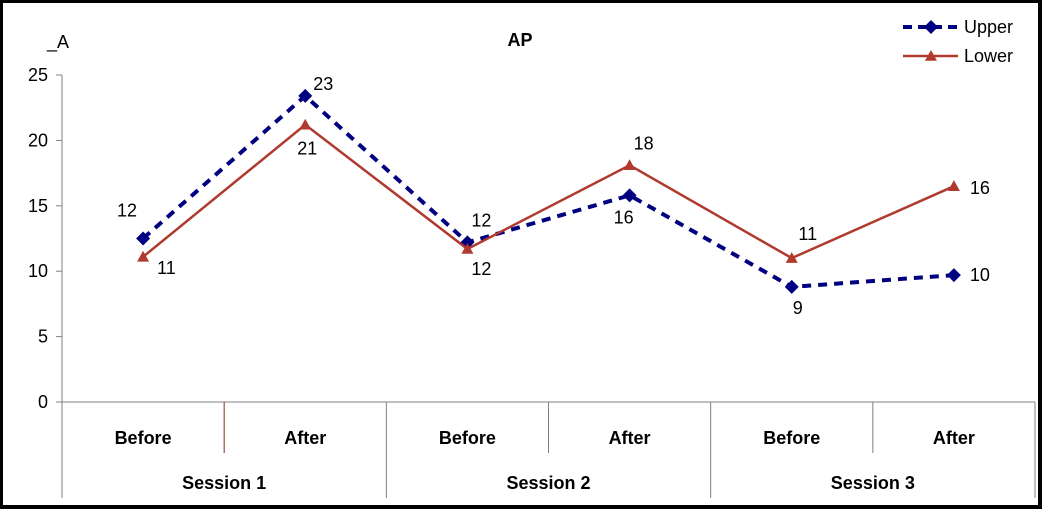 The image size is (1042, 510). I want to click on data-label-upper: 9, so click(798, 308).